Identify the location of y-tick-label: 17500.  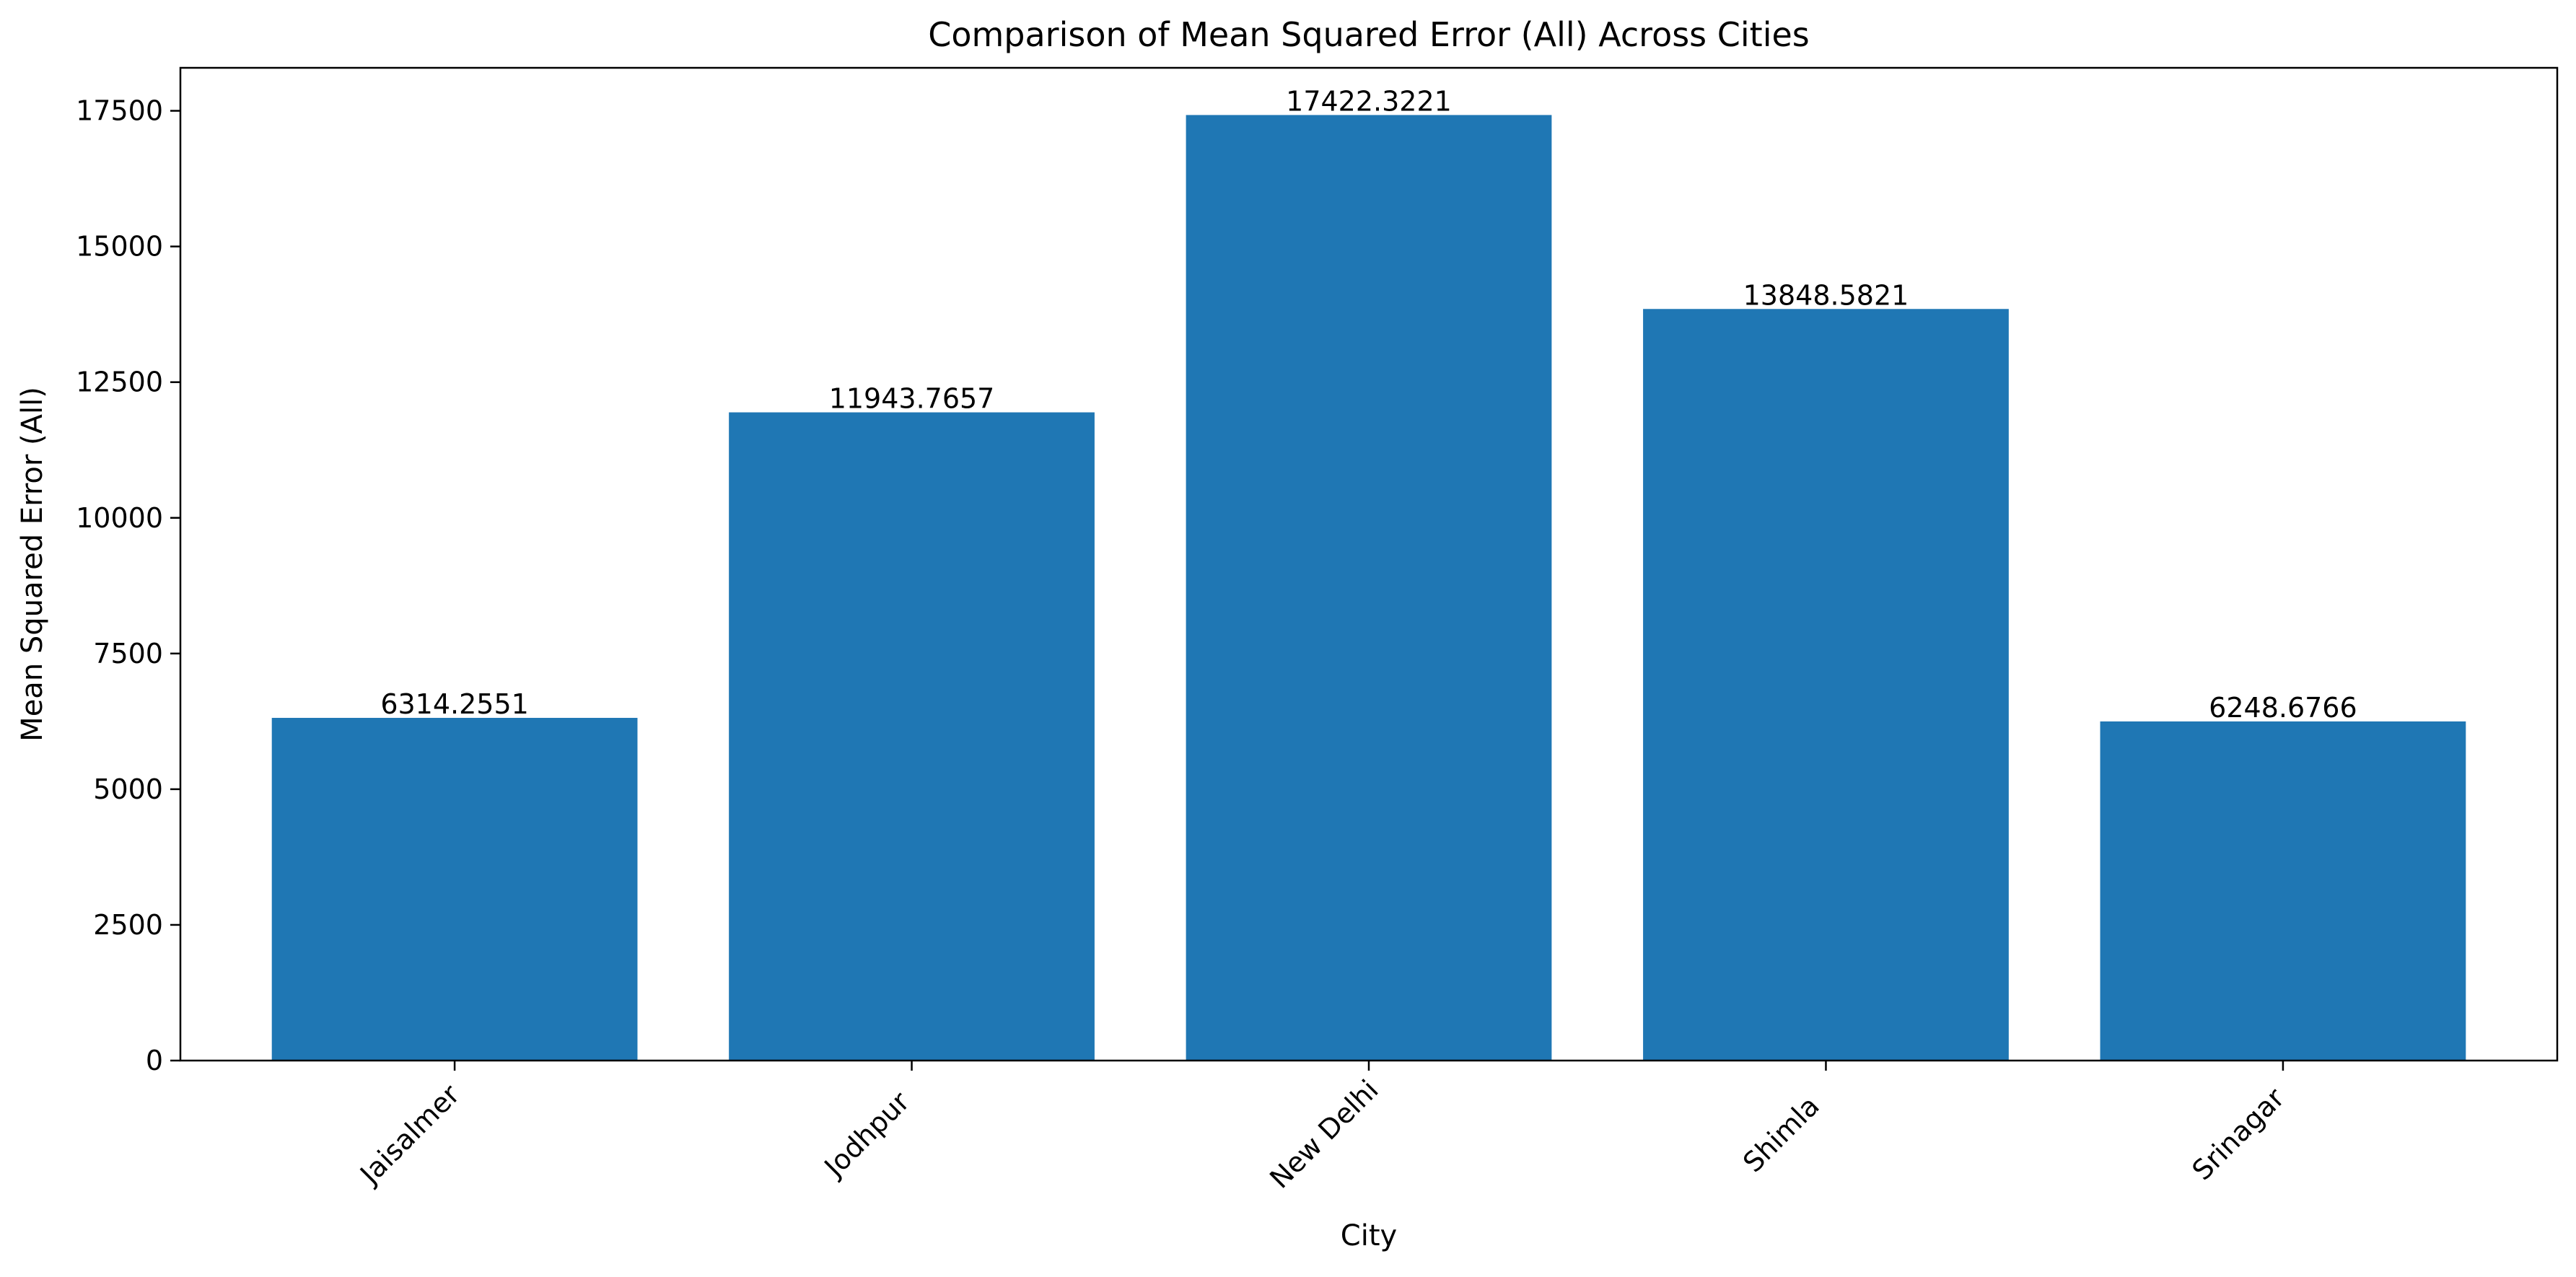
(120, 111).